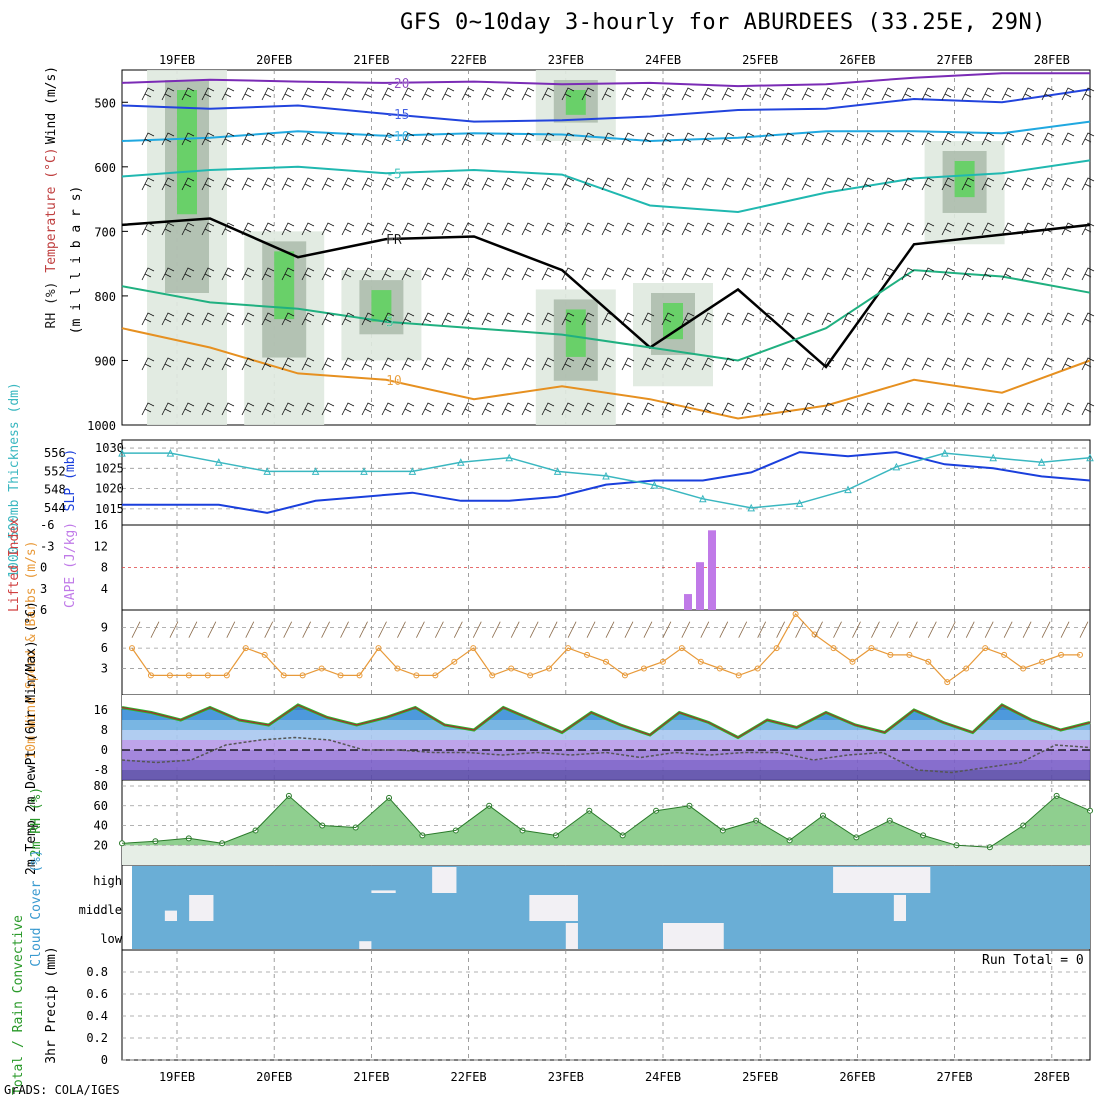  Describe the element at coordinates (104, 669) in the screenshot. I see `wind-tick-label: 3` at that location.